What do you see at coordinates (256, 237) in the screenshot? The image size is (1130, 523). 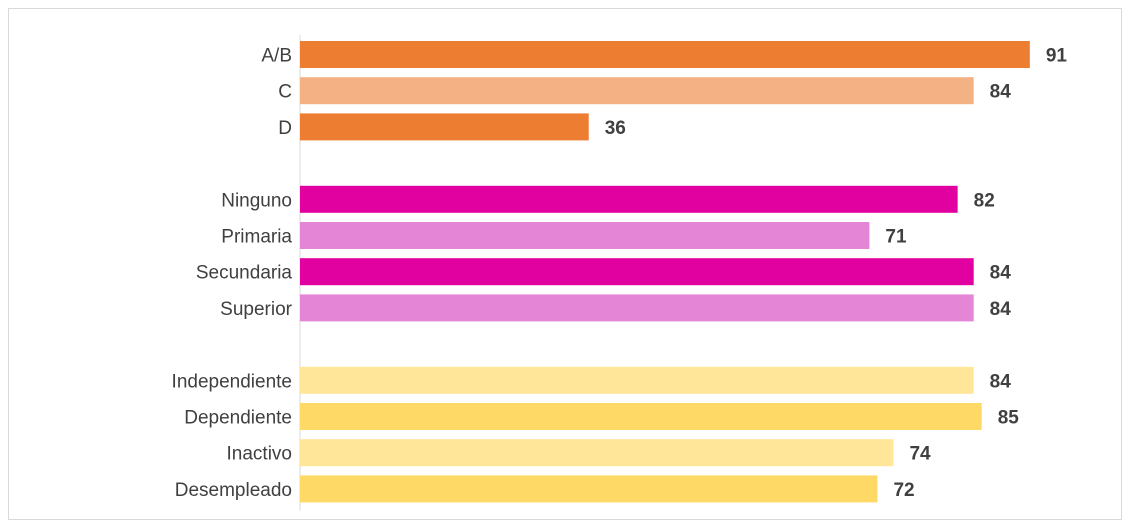 I see `category-label-primaria: Primaria` at bounding box center [256, 237].